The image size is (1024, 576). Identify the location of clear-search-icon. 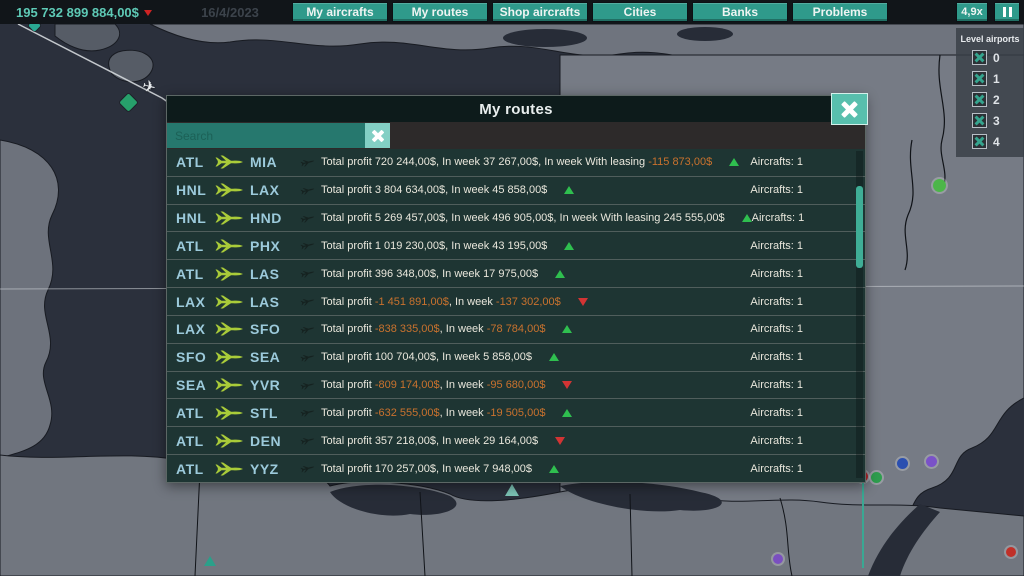
(378, 136).